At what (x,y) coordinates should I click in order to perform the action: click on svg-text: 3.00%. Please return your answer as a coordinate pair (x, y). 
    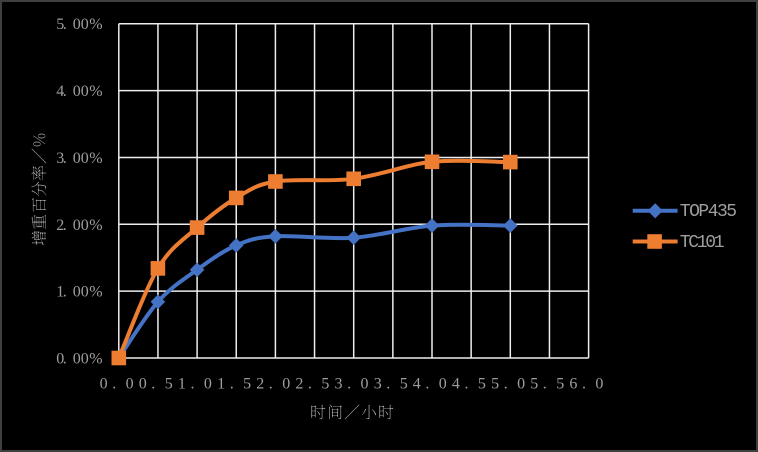
    Looking at the image, I should click on (79, 158).